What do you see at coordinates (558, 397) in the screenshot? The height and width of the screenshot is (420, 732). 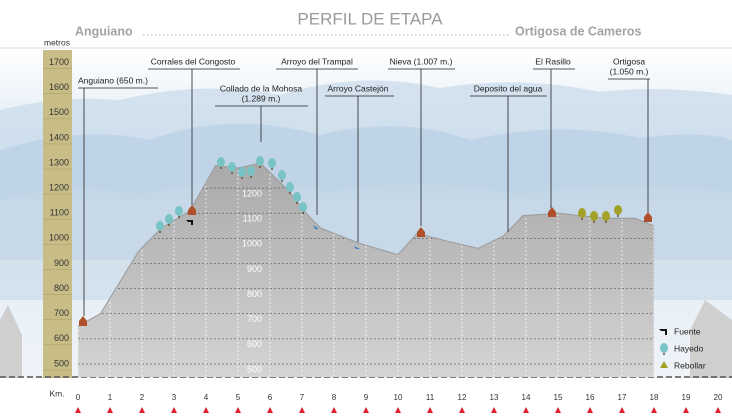 I see `x-tick-label: 15` at bounding box center [558, 397].